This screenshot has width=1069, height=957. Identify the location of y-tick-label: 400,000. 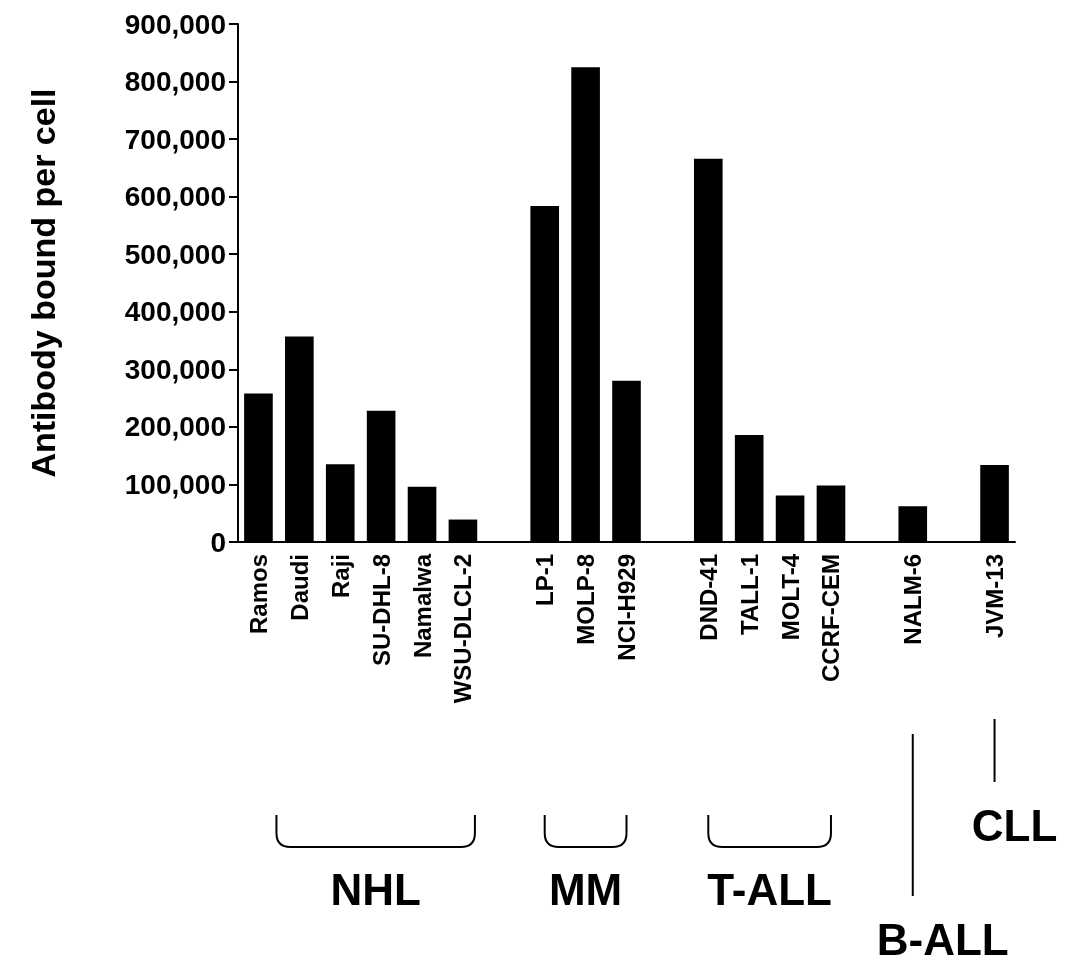
(175, 312).